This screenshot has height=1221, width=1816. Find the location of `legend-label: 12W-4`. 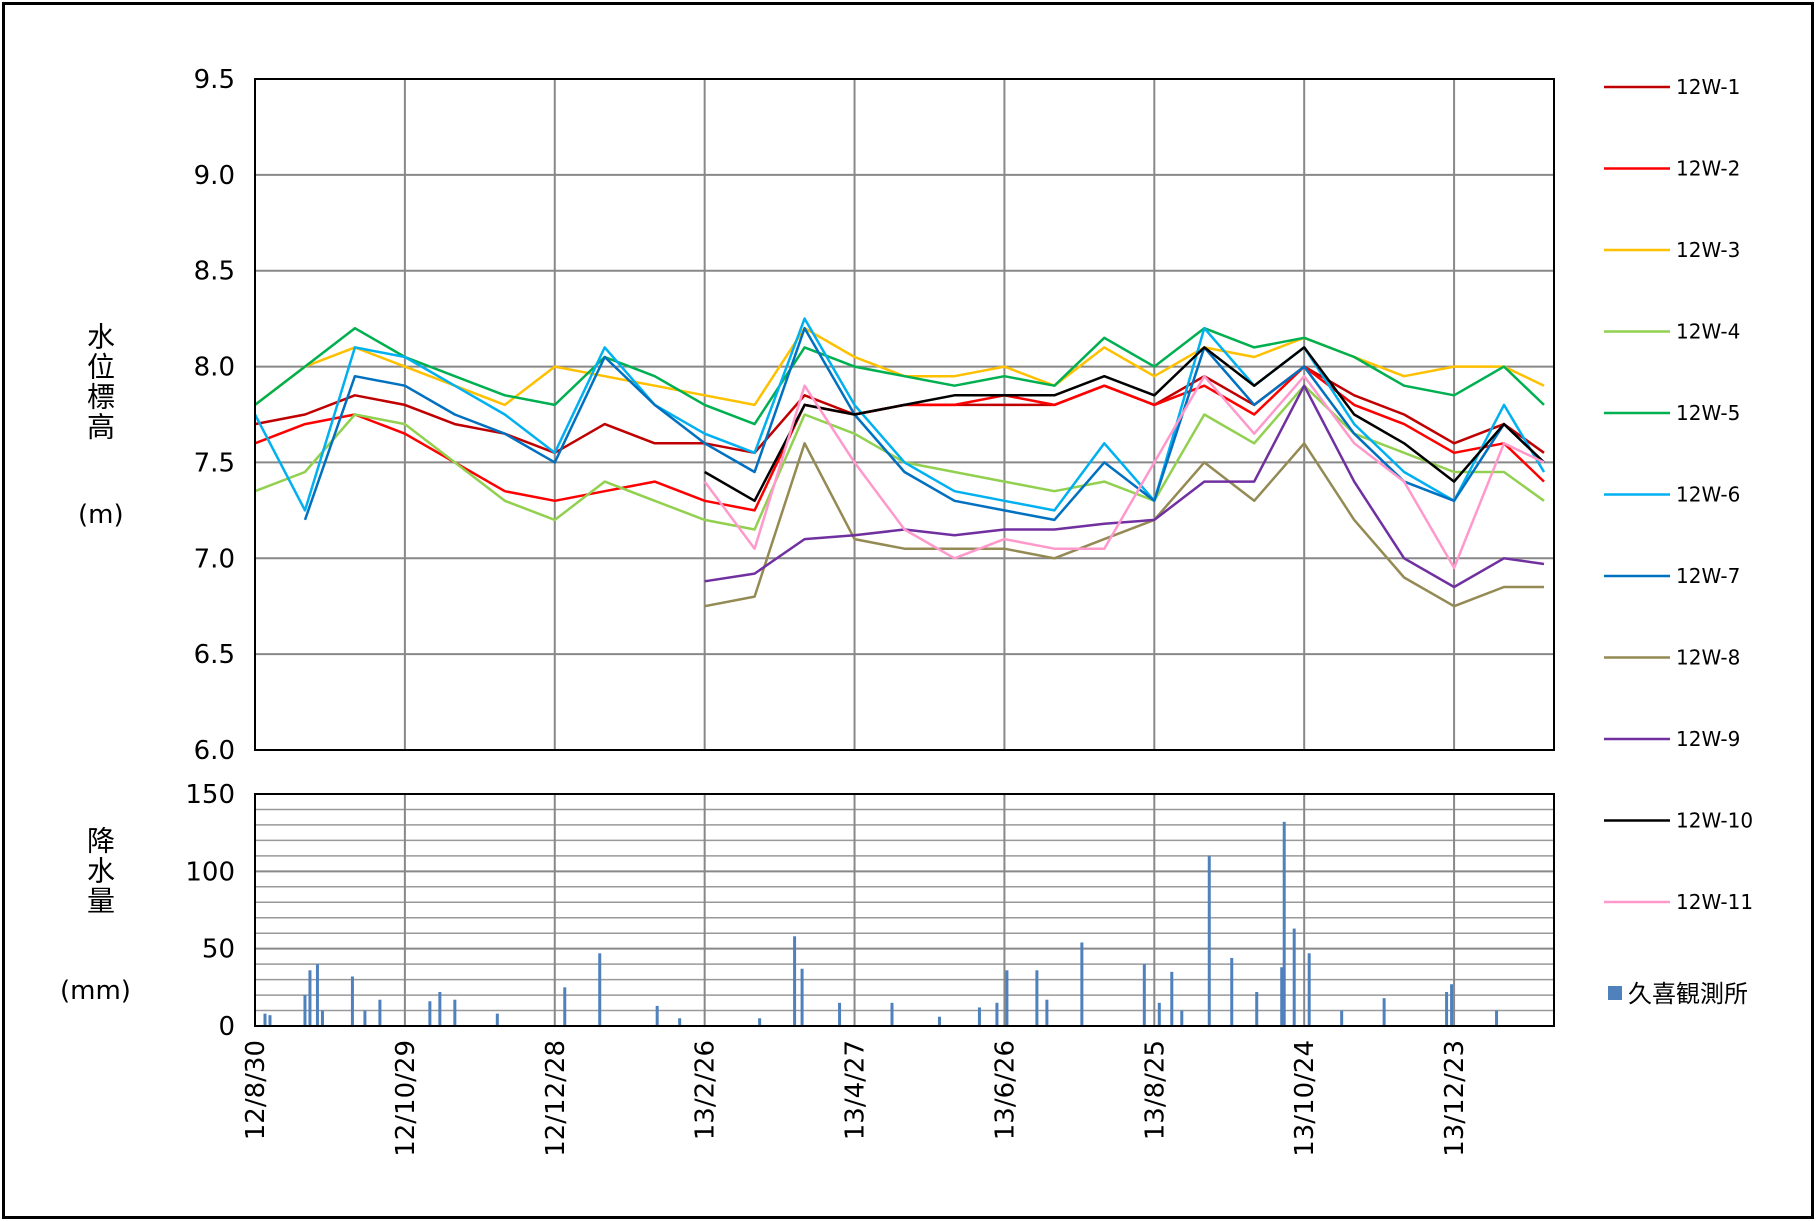

legend-label: 12W-4 is located at coordinates (1708, 332).